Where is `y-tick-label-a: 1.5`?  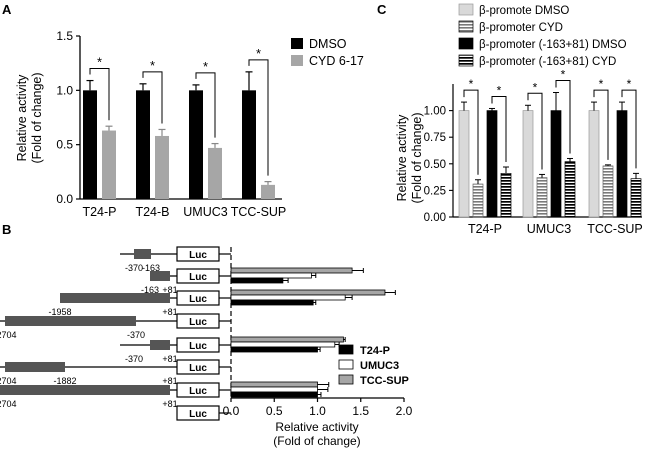 y-tick-label-a: 1.5 is located at coordinates (64, 36).